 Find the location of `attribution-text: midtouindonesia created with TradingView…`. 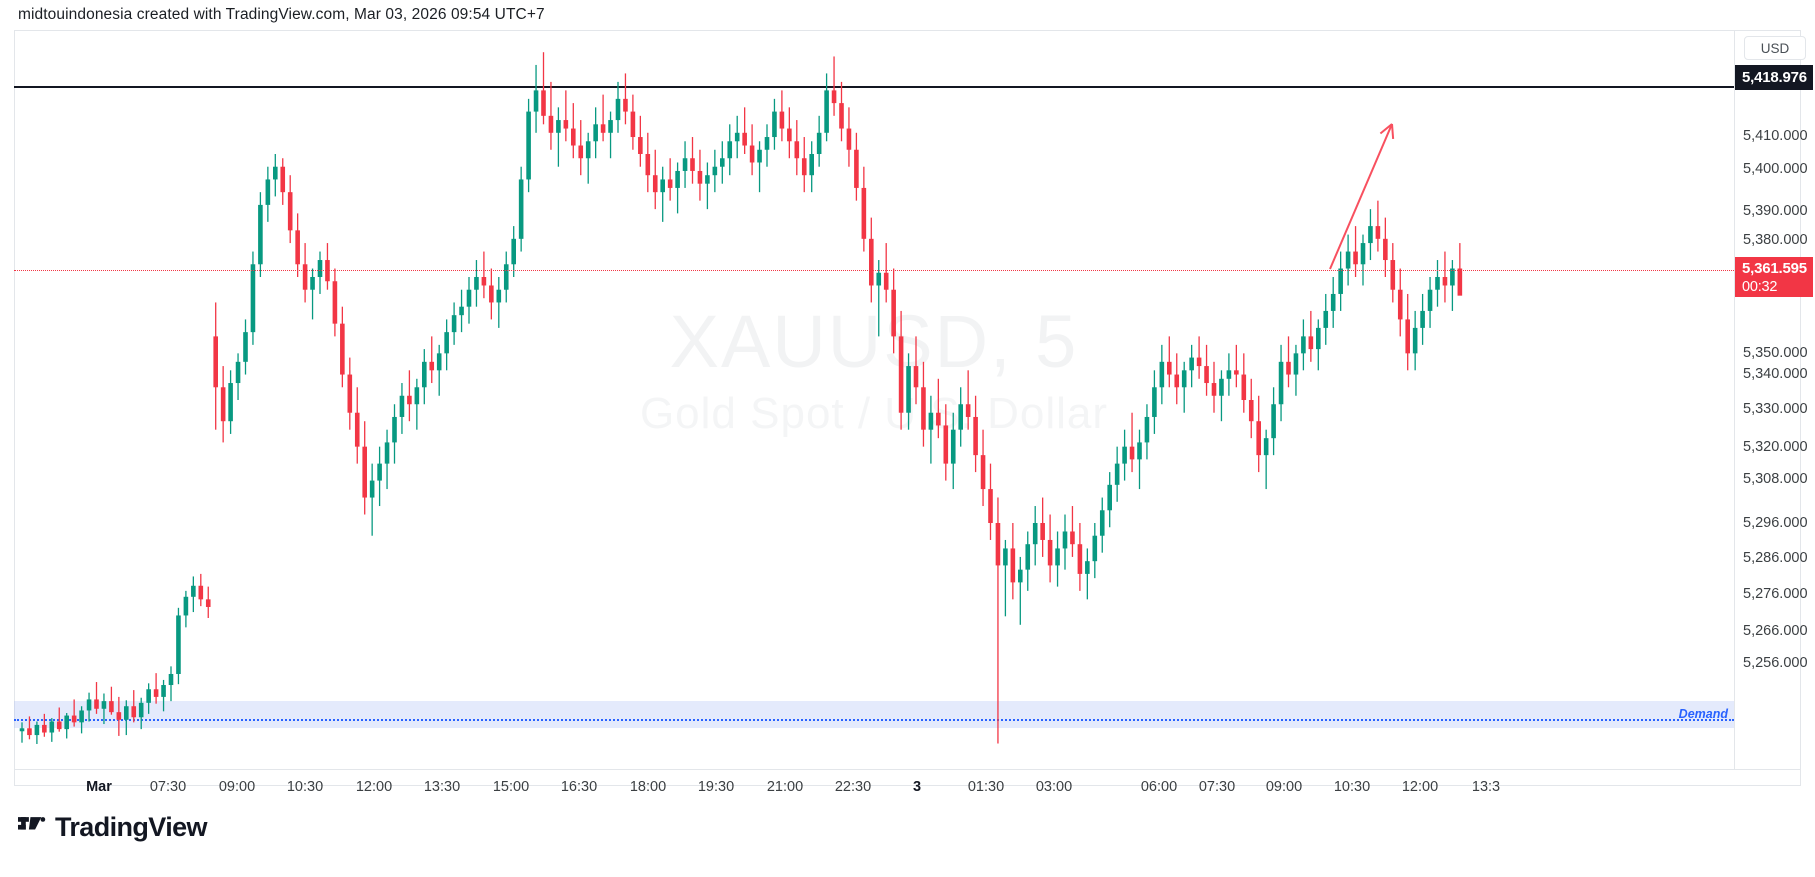

attribution-text: midtouindonesia created with TradingView… is located at coordinates (281, 14).